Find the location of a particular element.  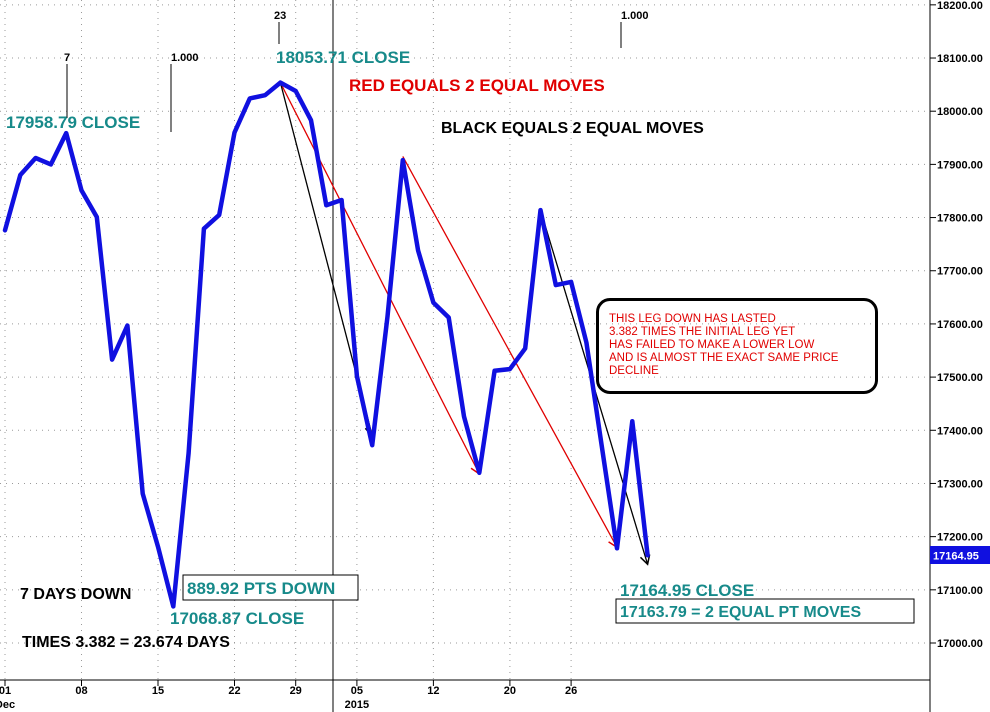

x-tick-label: 08 is located at coordinates (81, 691).